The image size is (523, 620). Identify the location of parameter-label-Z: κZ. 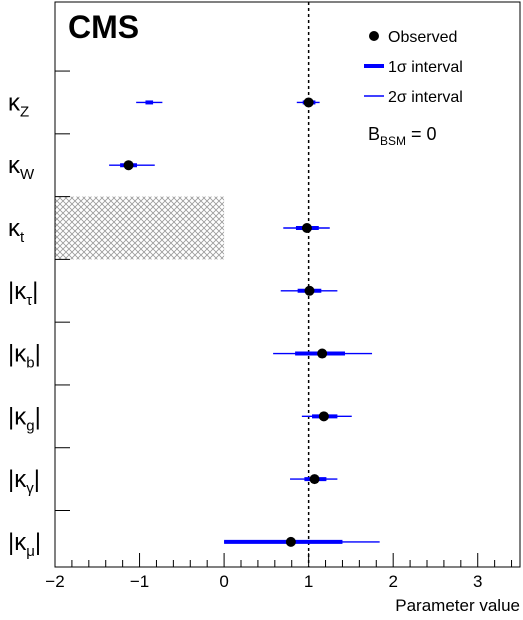
(18, 104).